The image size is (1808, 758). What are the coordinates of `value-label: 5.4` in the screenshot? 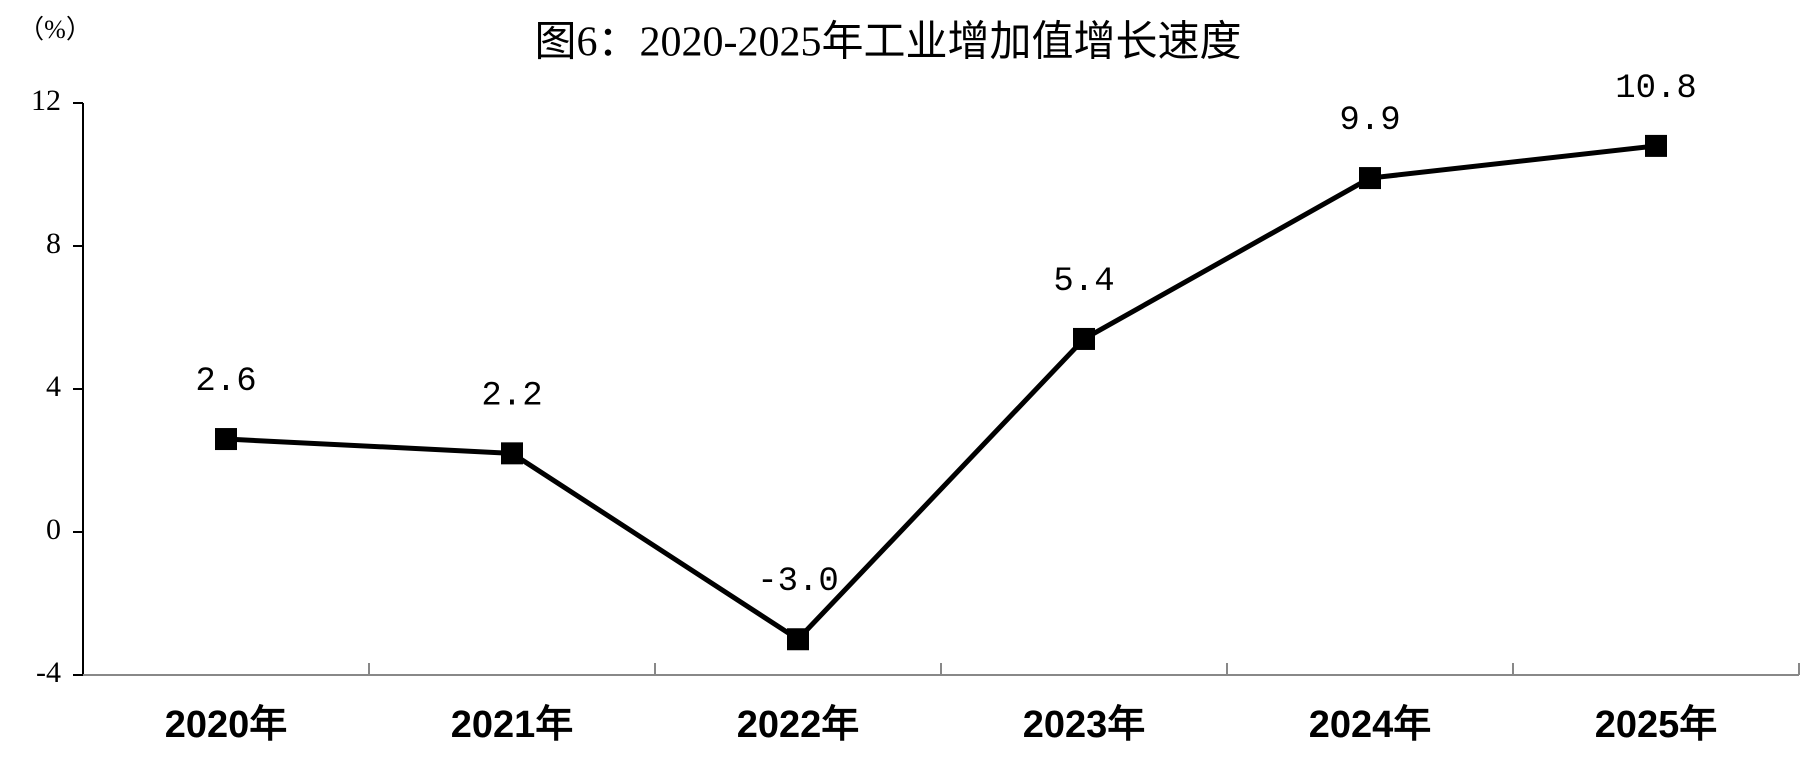 It's located at (1083, 282).